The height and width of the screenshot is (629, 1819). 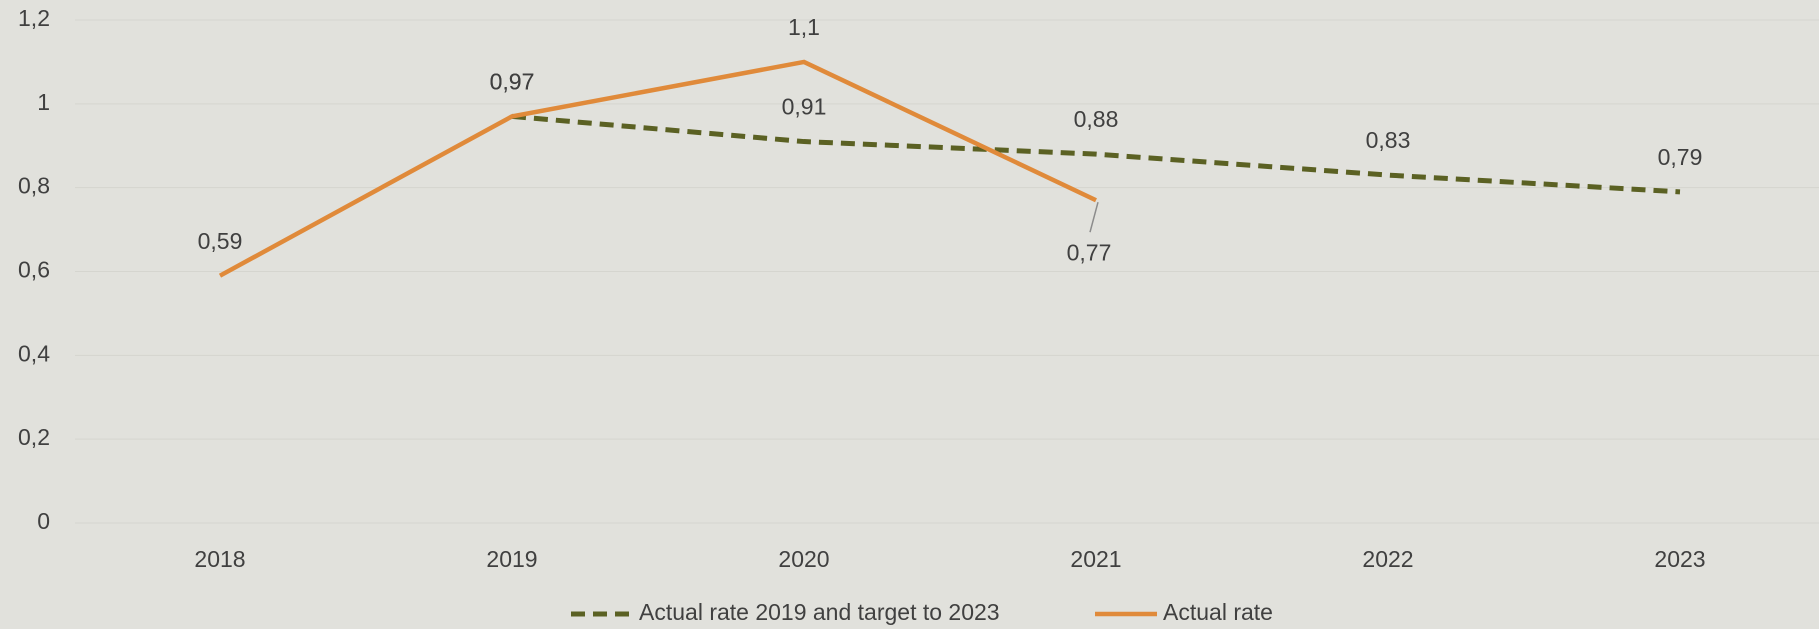 What do you see at coordinates (34, 18) in the screenshot?
I see `y-tick-label: 1,2` at bounding box center [34, 18].